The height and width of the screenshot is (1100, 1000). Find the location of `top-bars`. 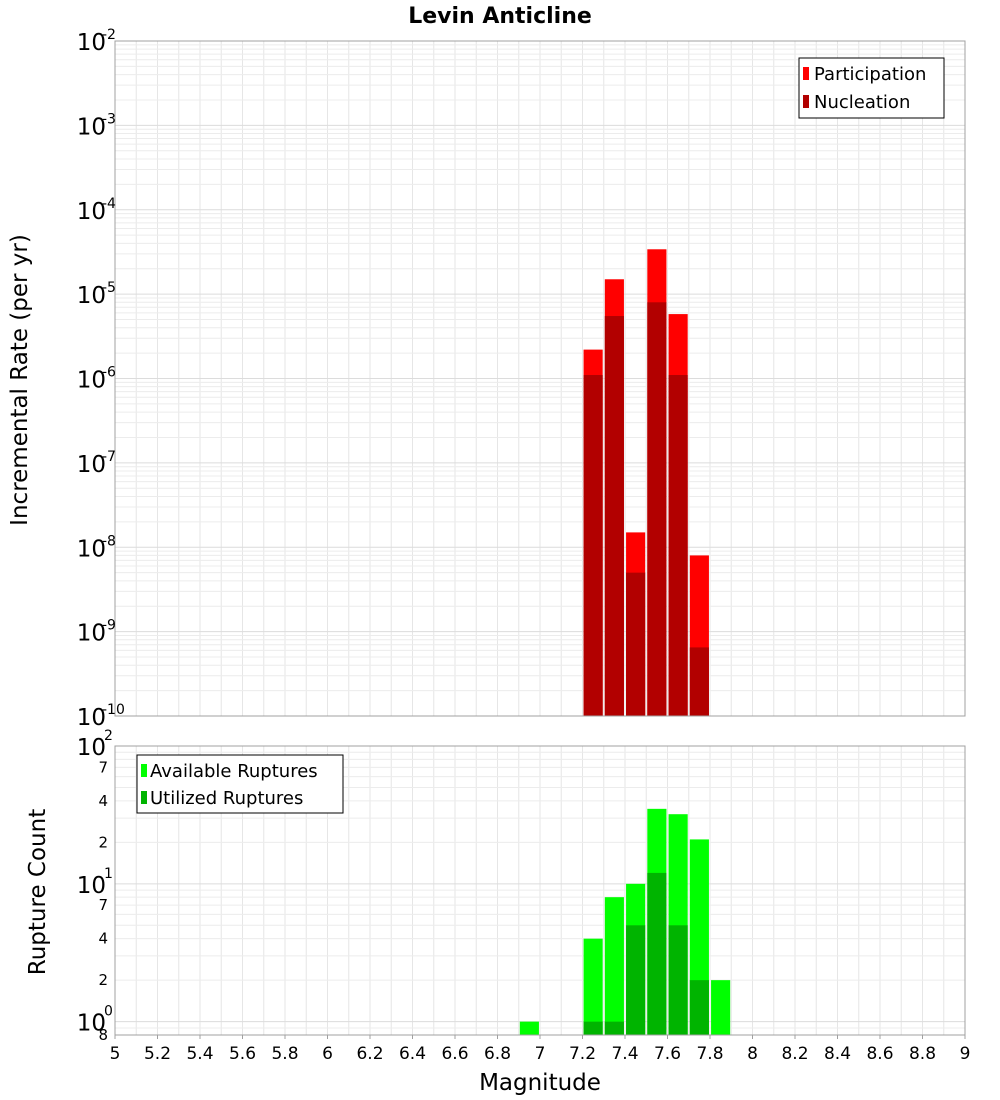

top-bars is located at coordinates (646, 482).